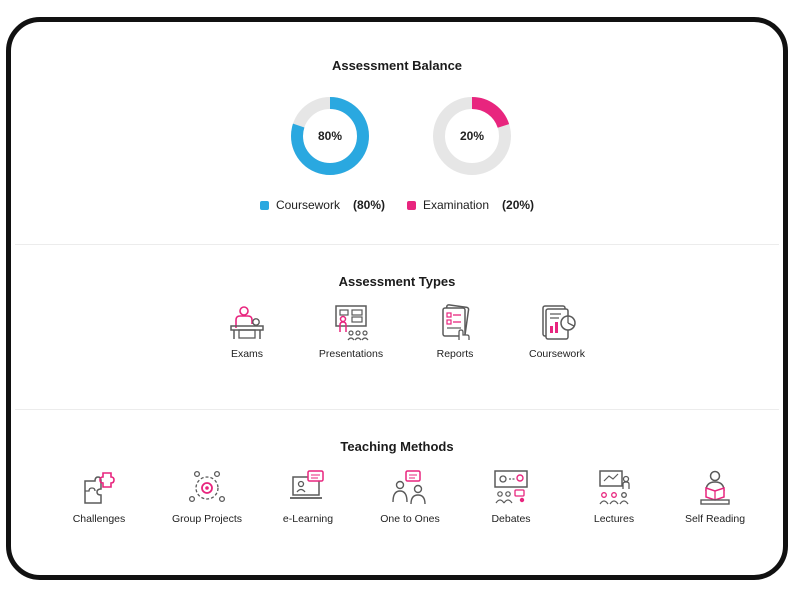 Image resolution: width=800 pixels, height=600 pixels. I want to click on assessment-type-label: Reports, so click(455, 354).